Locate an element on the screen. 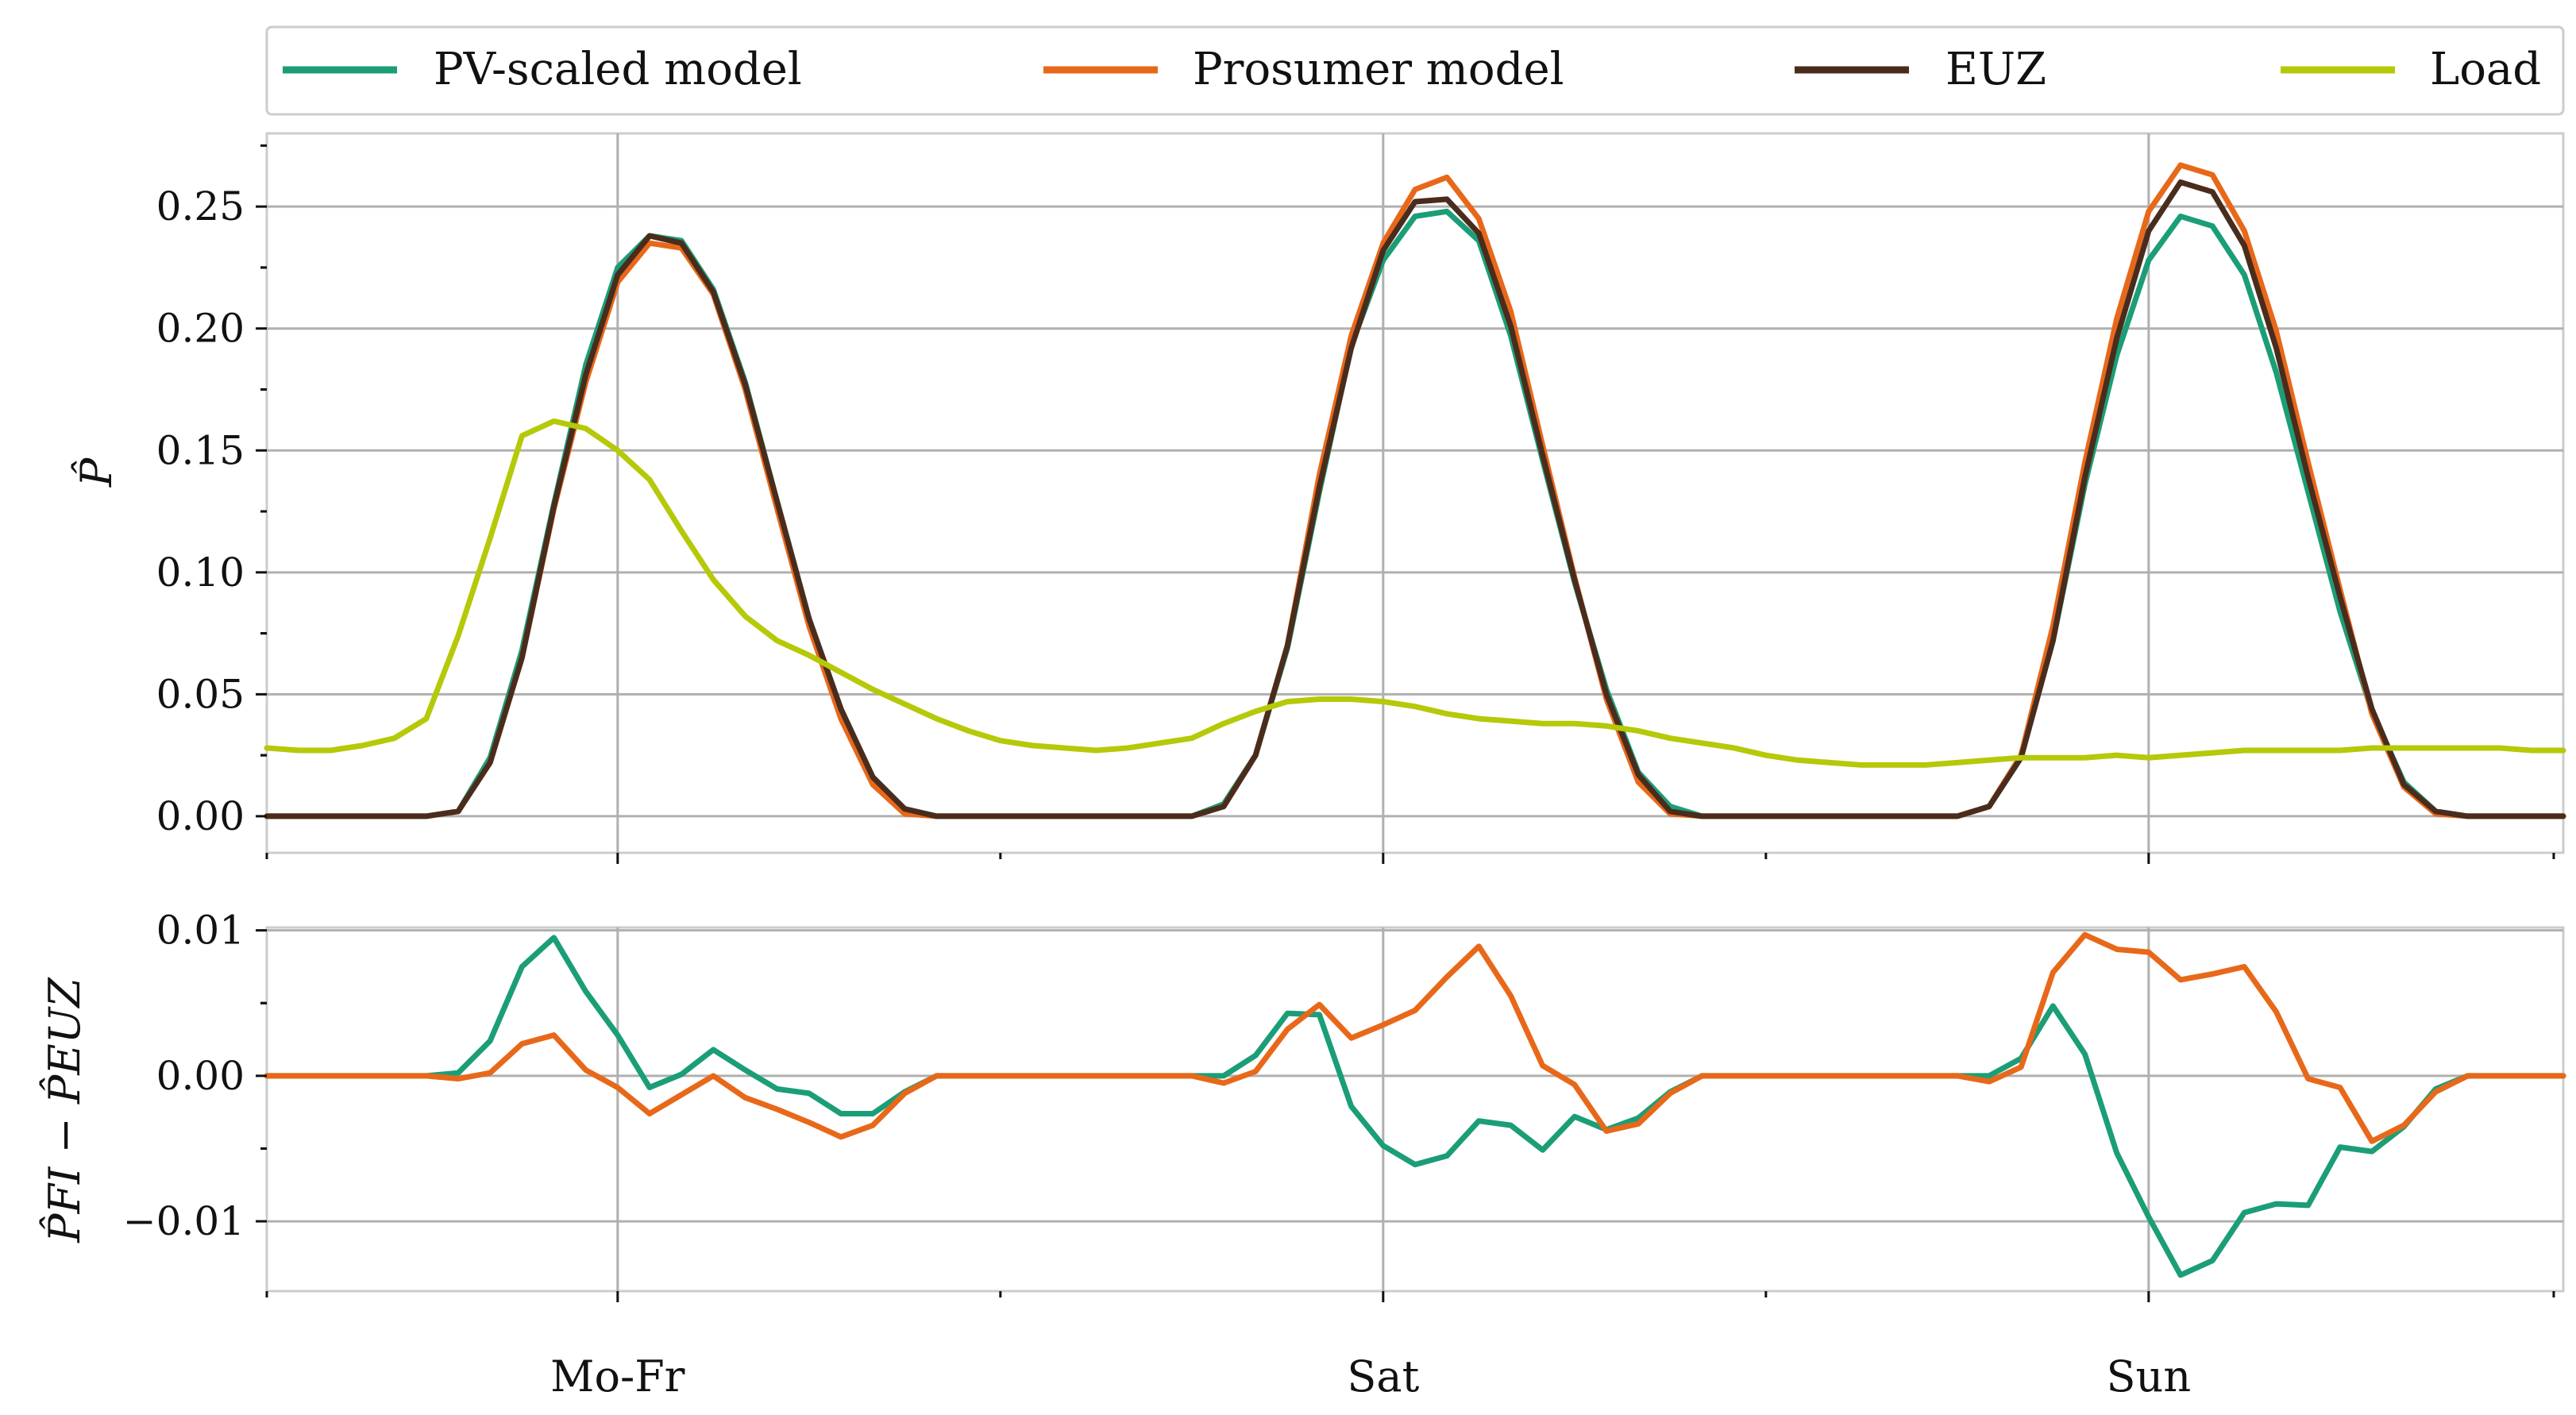 The height and width of the screenshot is (1415, 2576). bottom-y-tick-label: −0.01 is located at coordinates (184, 1221).